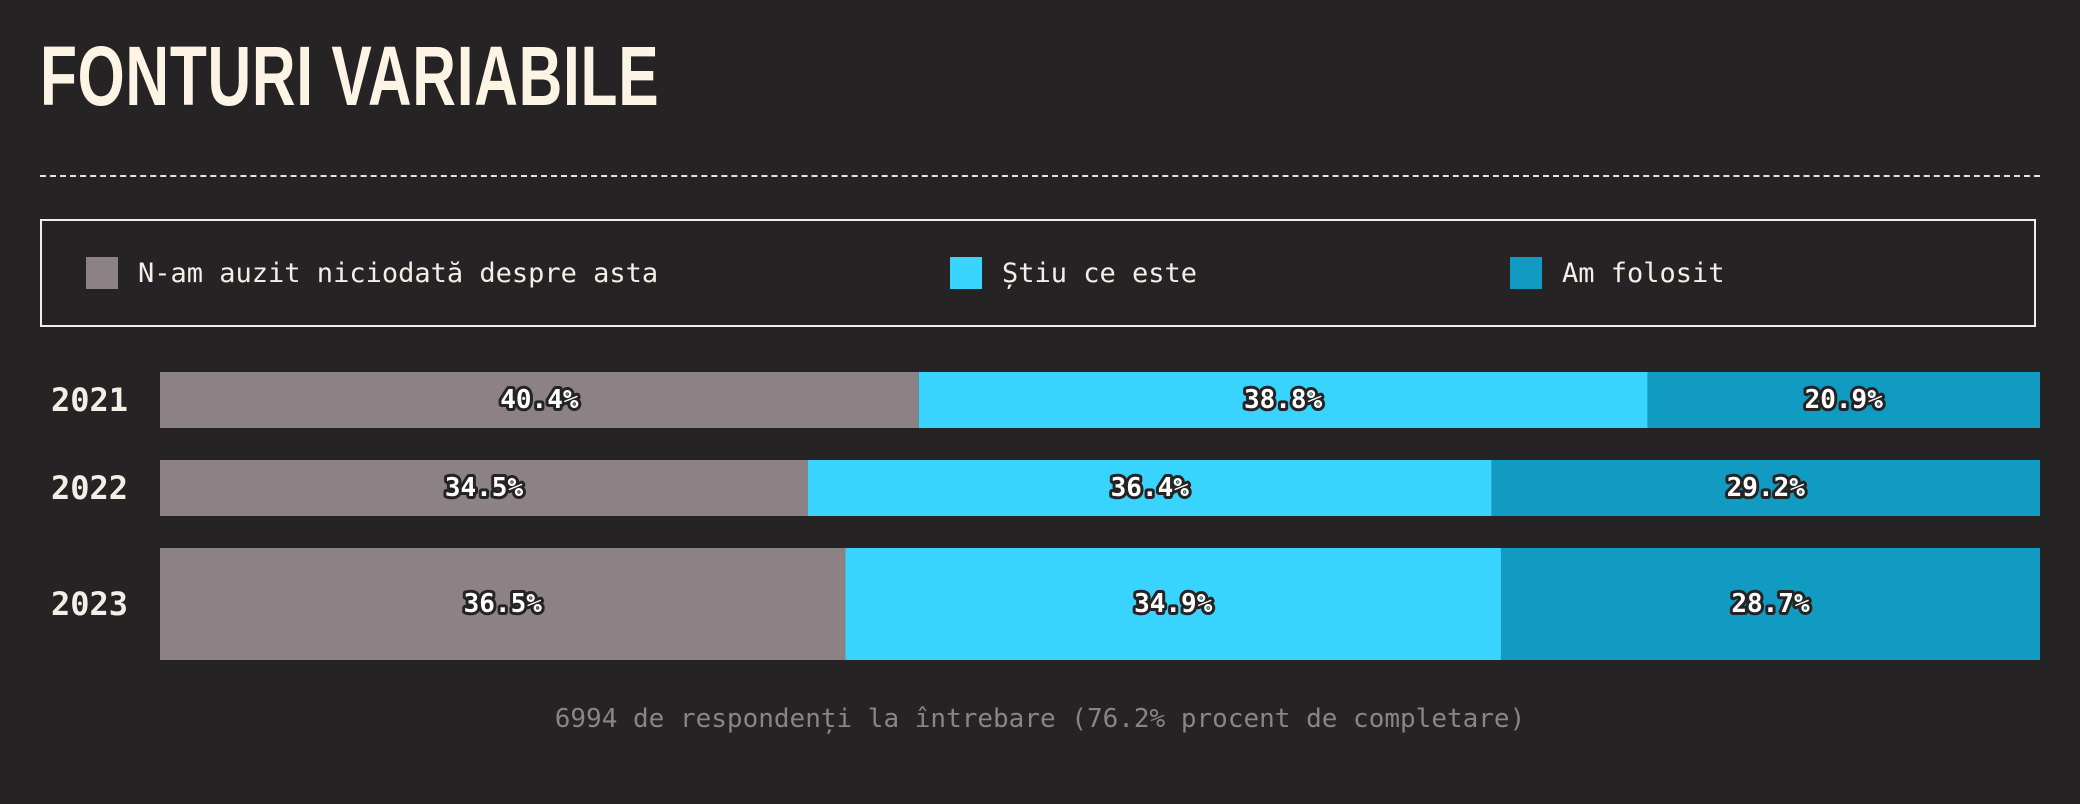 Image resolution: width=2080 pixels, height=804 pixels. I want to click on y-axis-label-2021: 2021, so click(89, 400).